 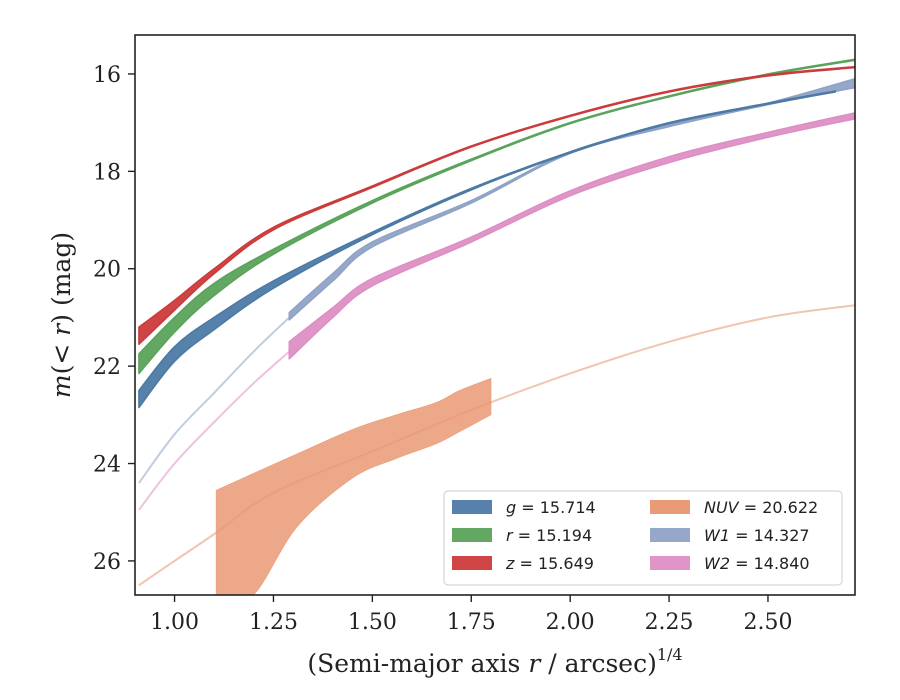 I want to click on legend-box, so click(x=643, y=538).